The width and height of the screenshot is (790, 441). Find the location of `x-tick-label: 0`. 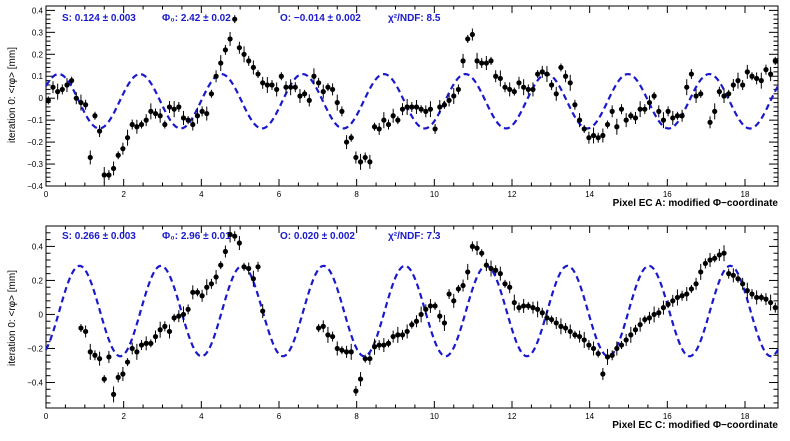

x-tick-label: 0 is located at coordinates (46, 416).